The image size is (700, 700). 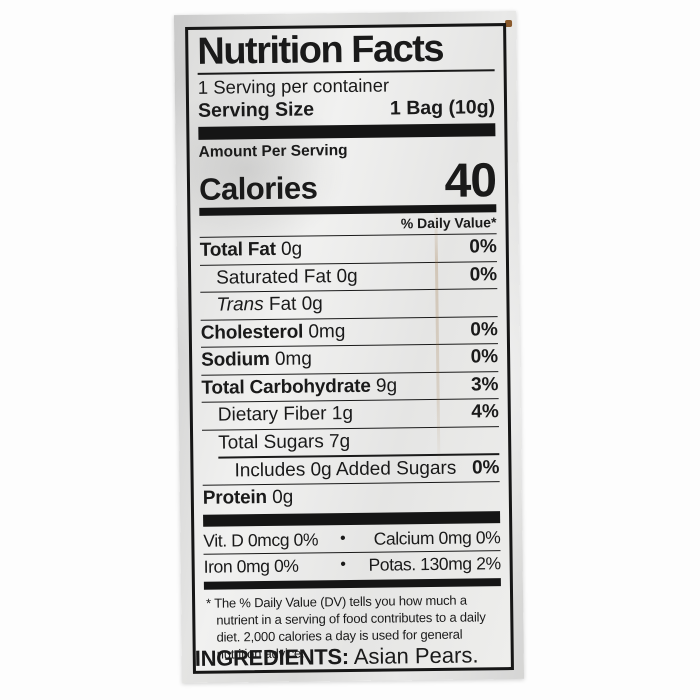 What do you see at coordinates (235, 498) in the screenshot?
I see `nutrient-name: Protein` at bounding box center [235, 498].